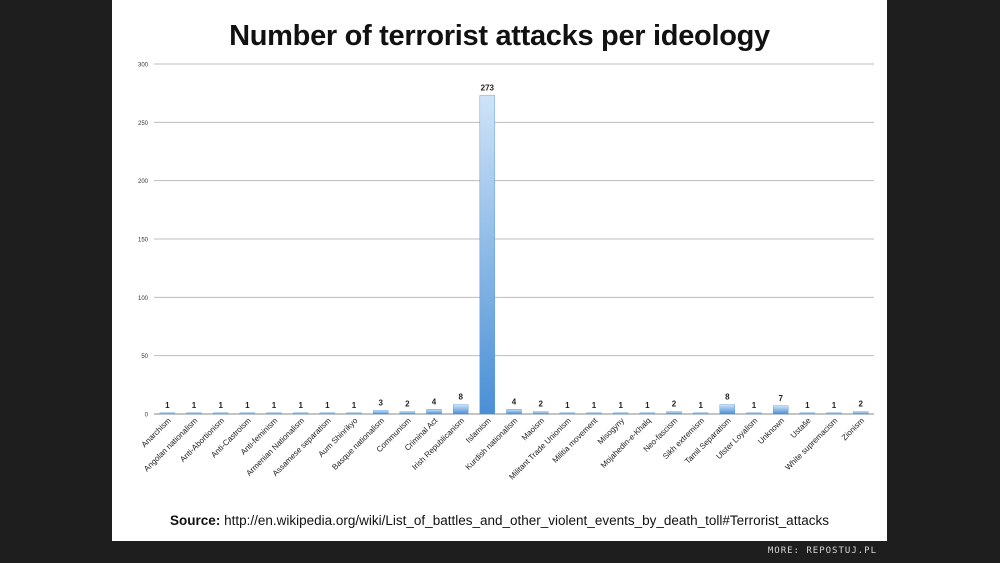 The height and width of the screenshot is (563, 1000). I want to click on x-tick-label: Tamil Separatism, so click(708, 441).